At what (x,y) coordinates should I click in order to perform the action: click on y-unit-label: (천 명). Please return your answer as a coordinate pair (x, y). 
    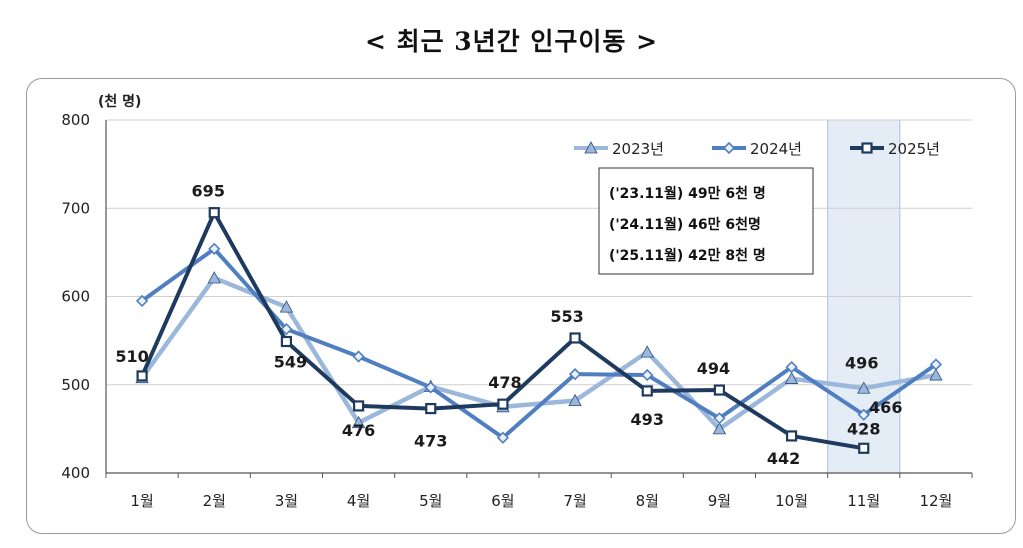
    Looking at the image, I should click on (119, 101).